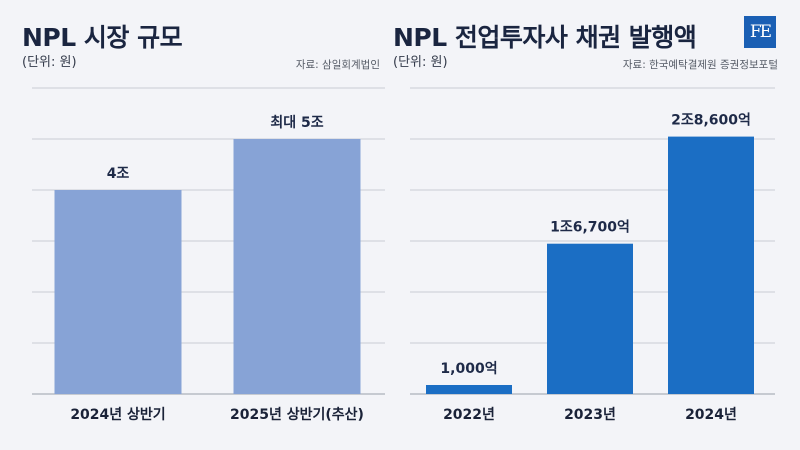 The width and height of the screenshot is (800, 450). What do you see at coordinates (760, 32) in the screenshot?
I see `publisher-logo: FE` at bounding box center [760, 32].